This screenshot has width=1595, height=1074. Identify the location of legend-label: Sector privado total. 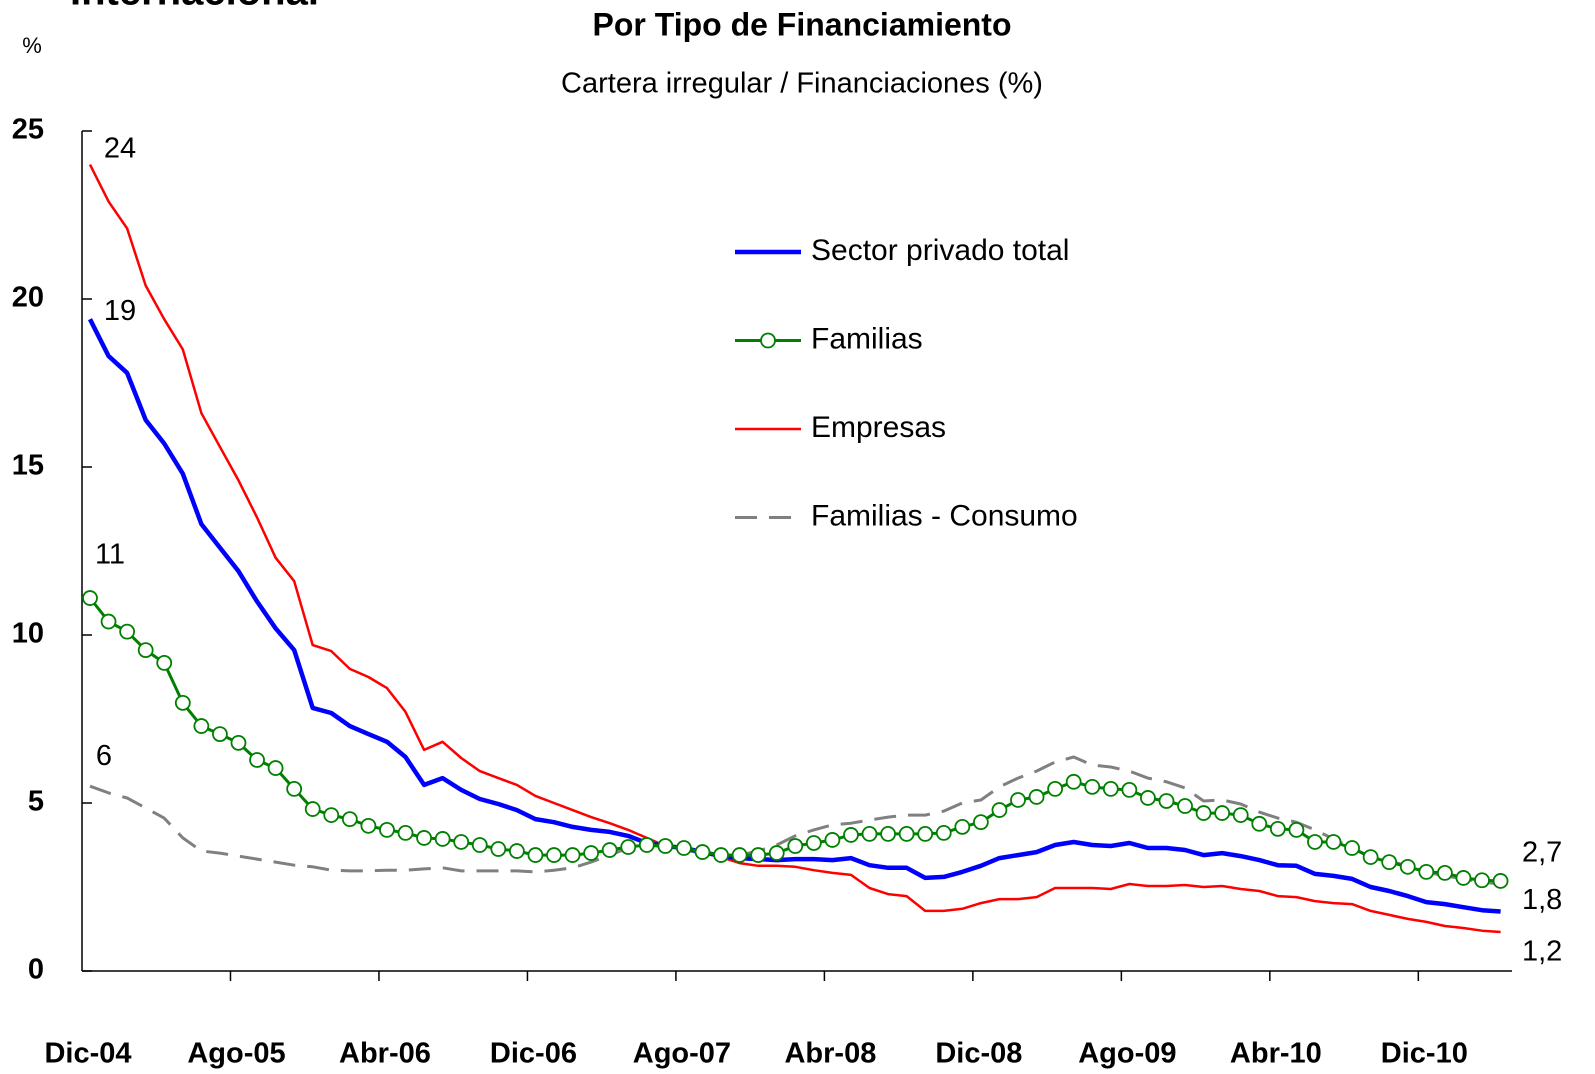
(940, 250).